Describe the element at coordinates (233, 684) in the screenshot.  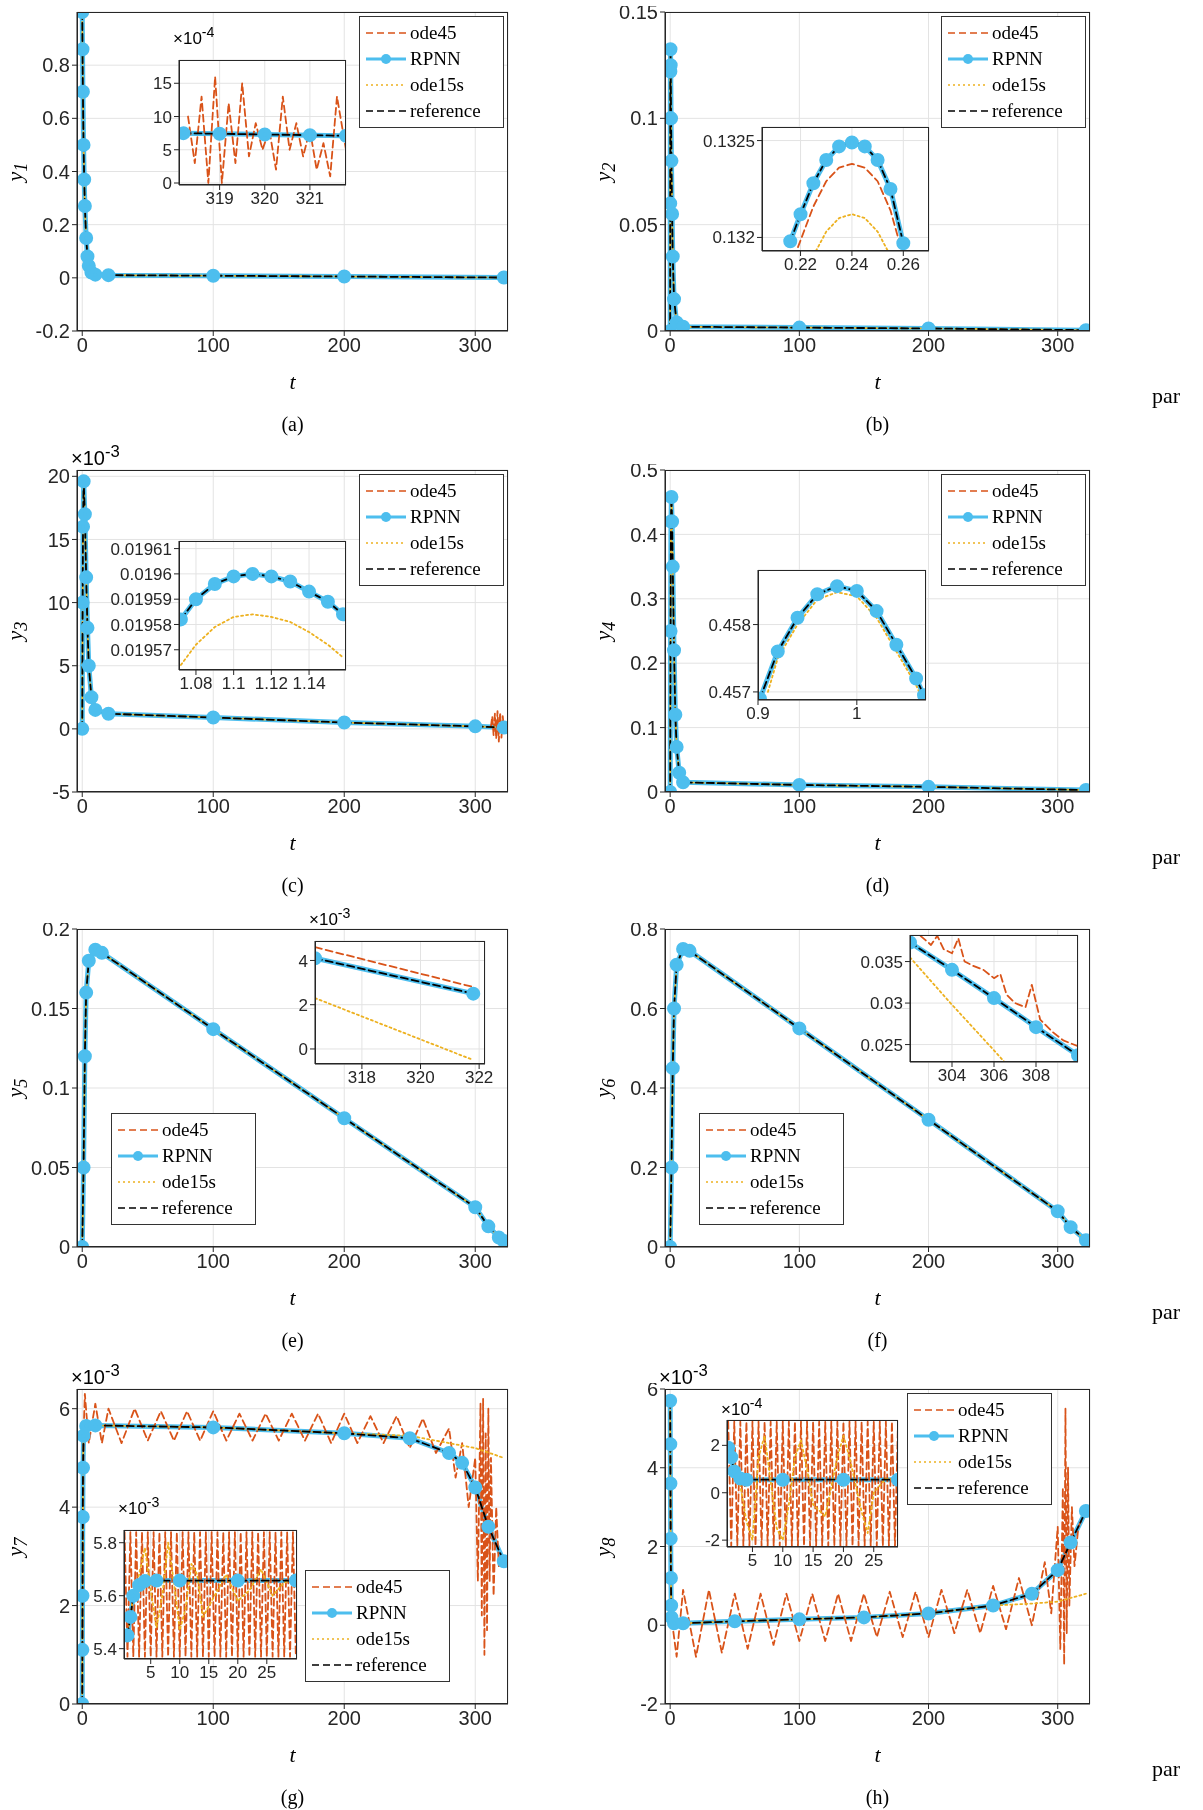
I see `x-tick-label: 1.1` at that location.